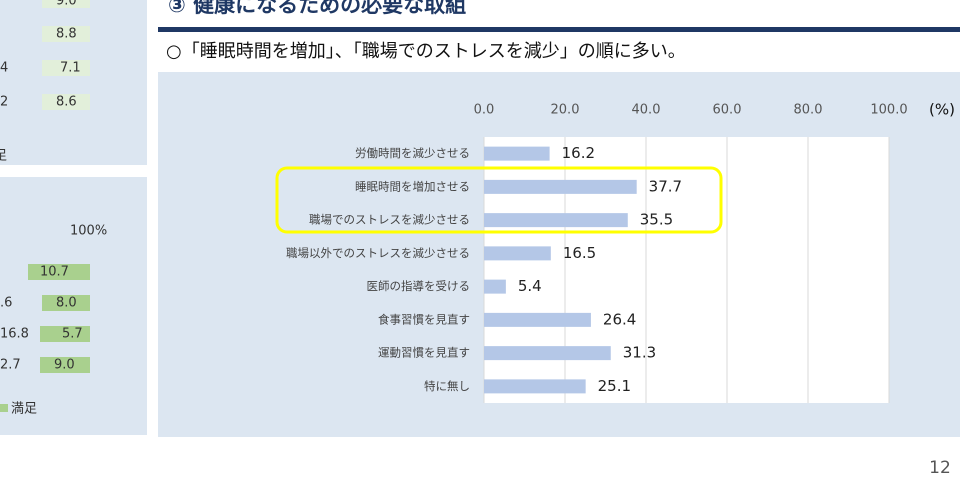 The width and height of the screenshot is (970, 493). Describe the element at coordinates (4, 102) in the screenshot. I see `fragment: 2` at that location.